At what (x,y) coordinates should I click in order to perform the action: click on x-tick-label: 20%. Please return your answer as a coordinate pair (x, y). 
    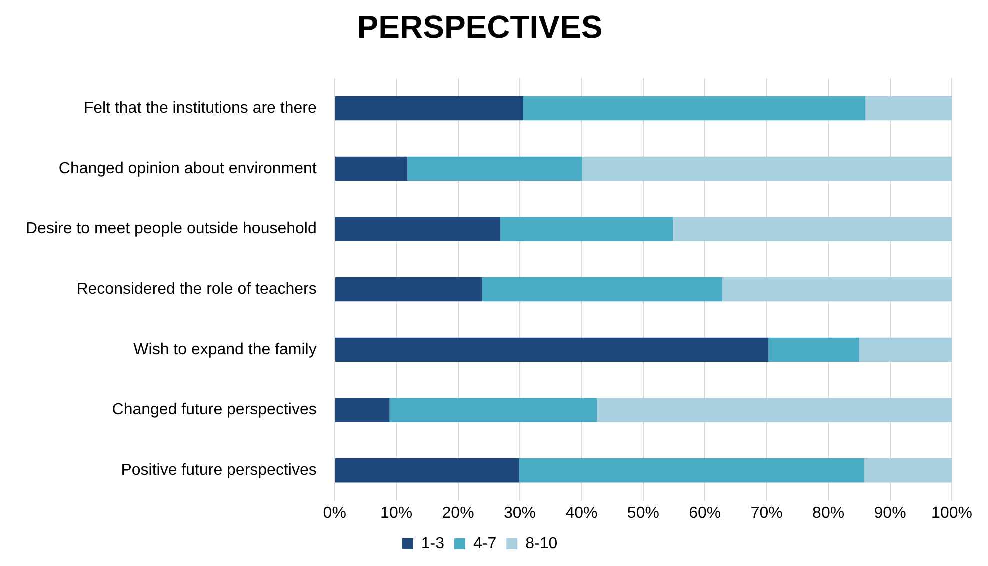
    Looking at the image, I should click on (458, 513).